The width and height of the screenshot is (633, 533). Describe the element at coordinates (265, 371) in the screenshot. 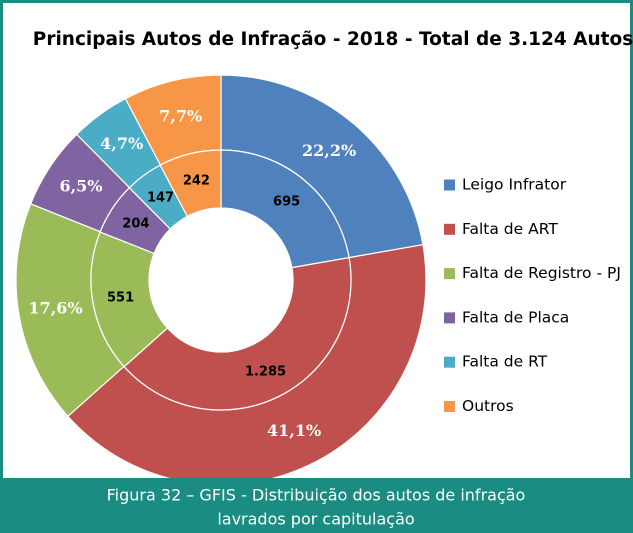

I see `data-label: 1.285` at that location.